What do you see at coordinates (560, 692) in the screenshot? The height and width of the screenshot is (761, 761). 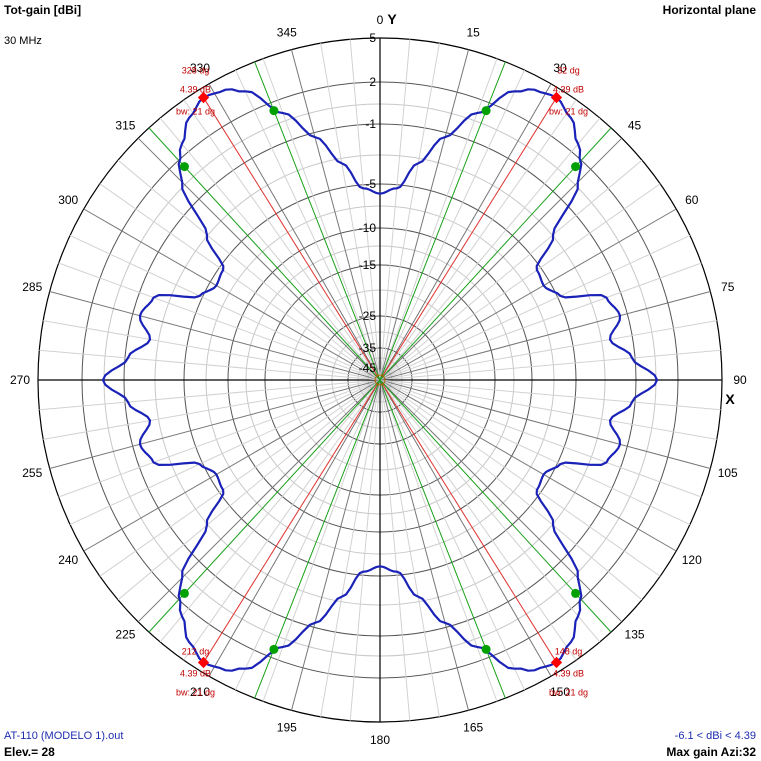 I see `angle-label: 150` at bounding box center [560, 692].